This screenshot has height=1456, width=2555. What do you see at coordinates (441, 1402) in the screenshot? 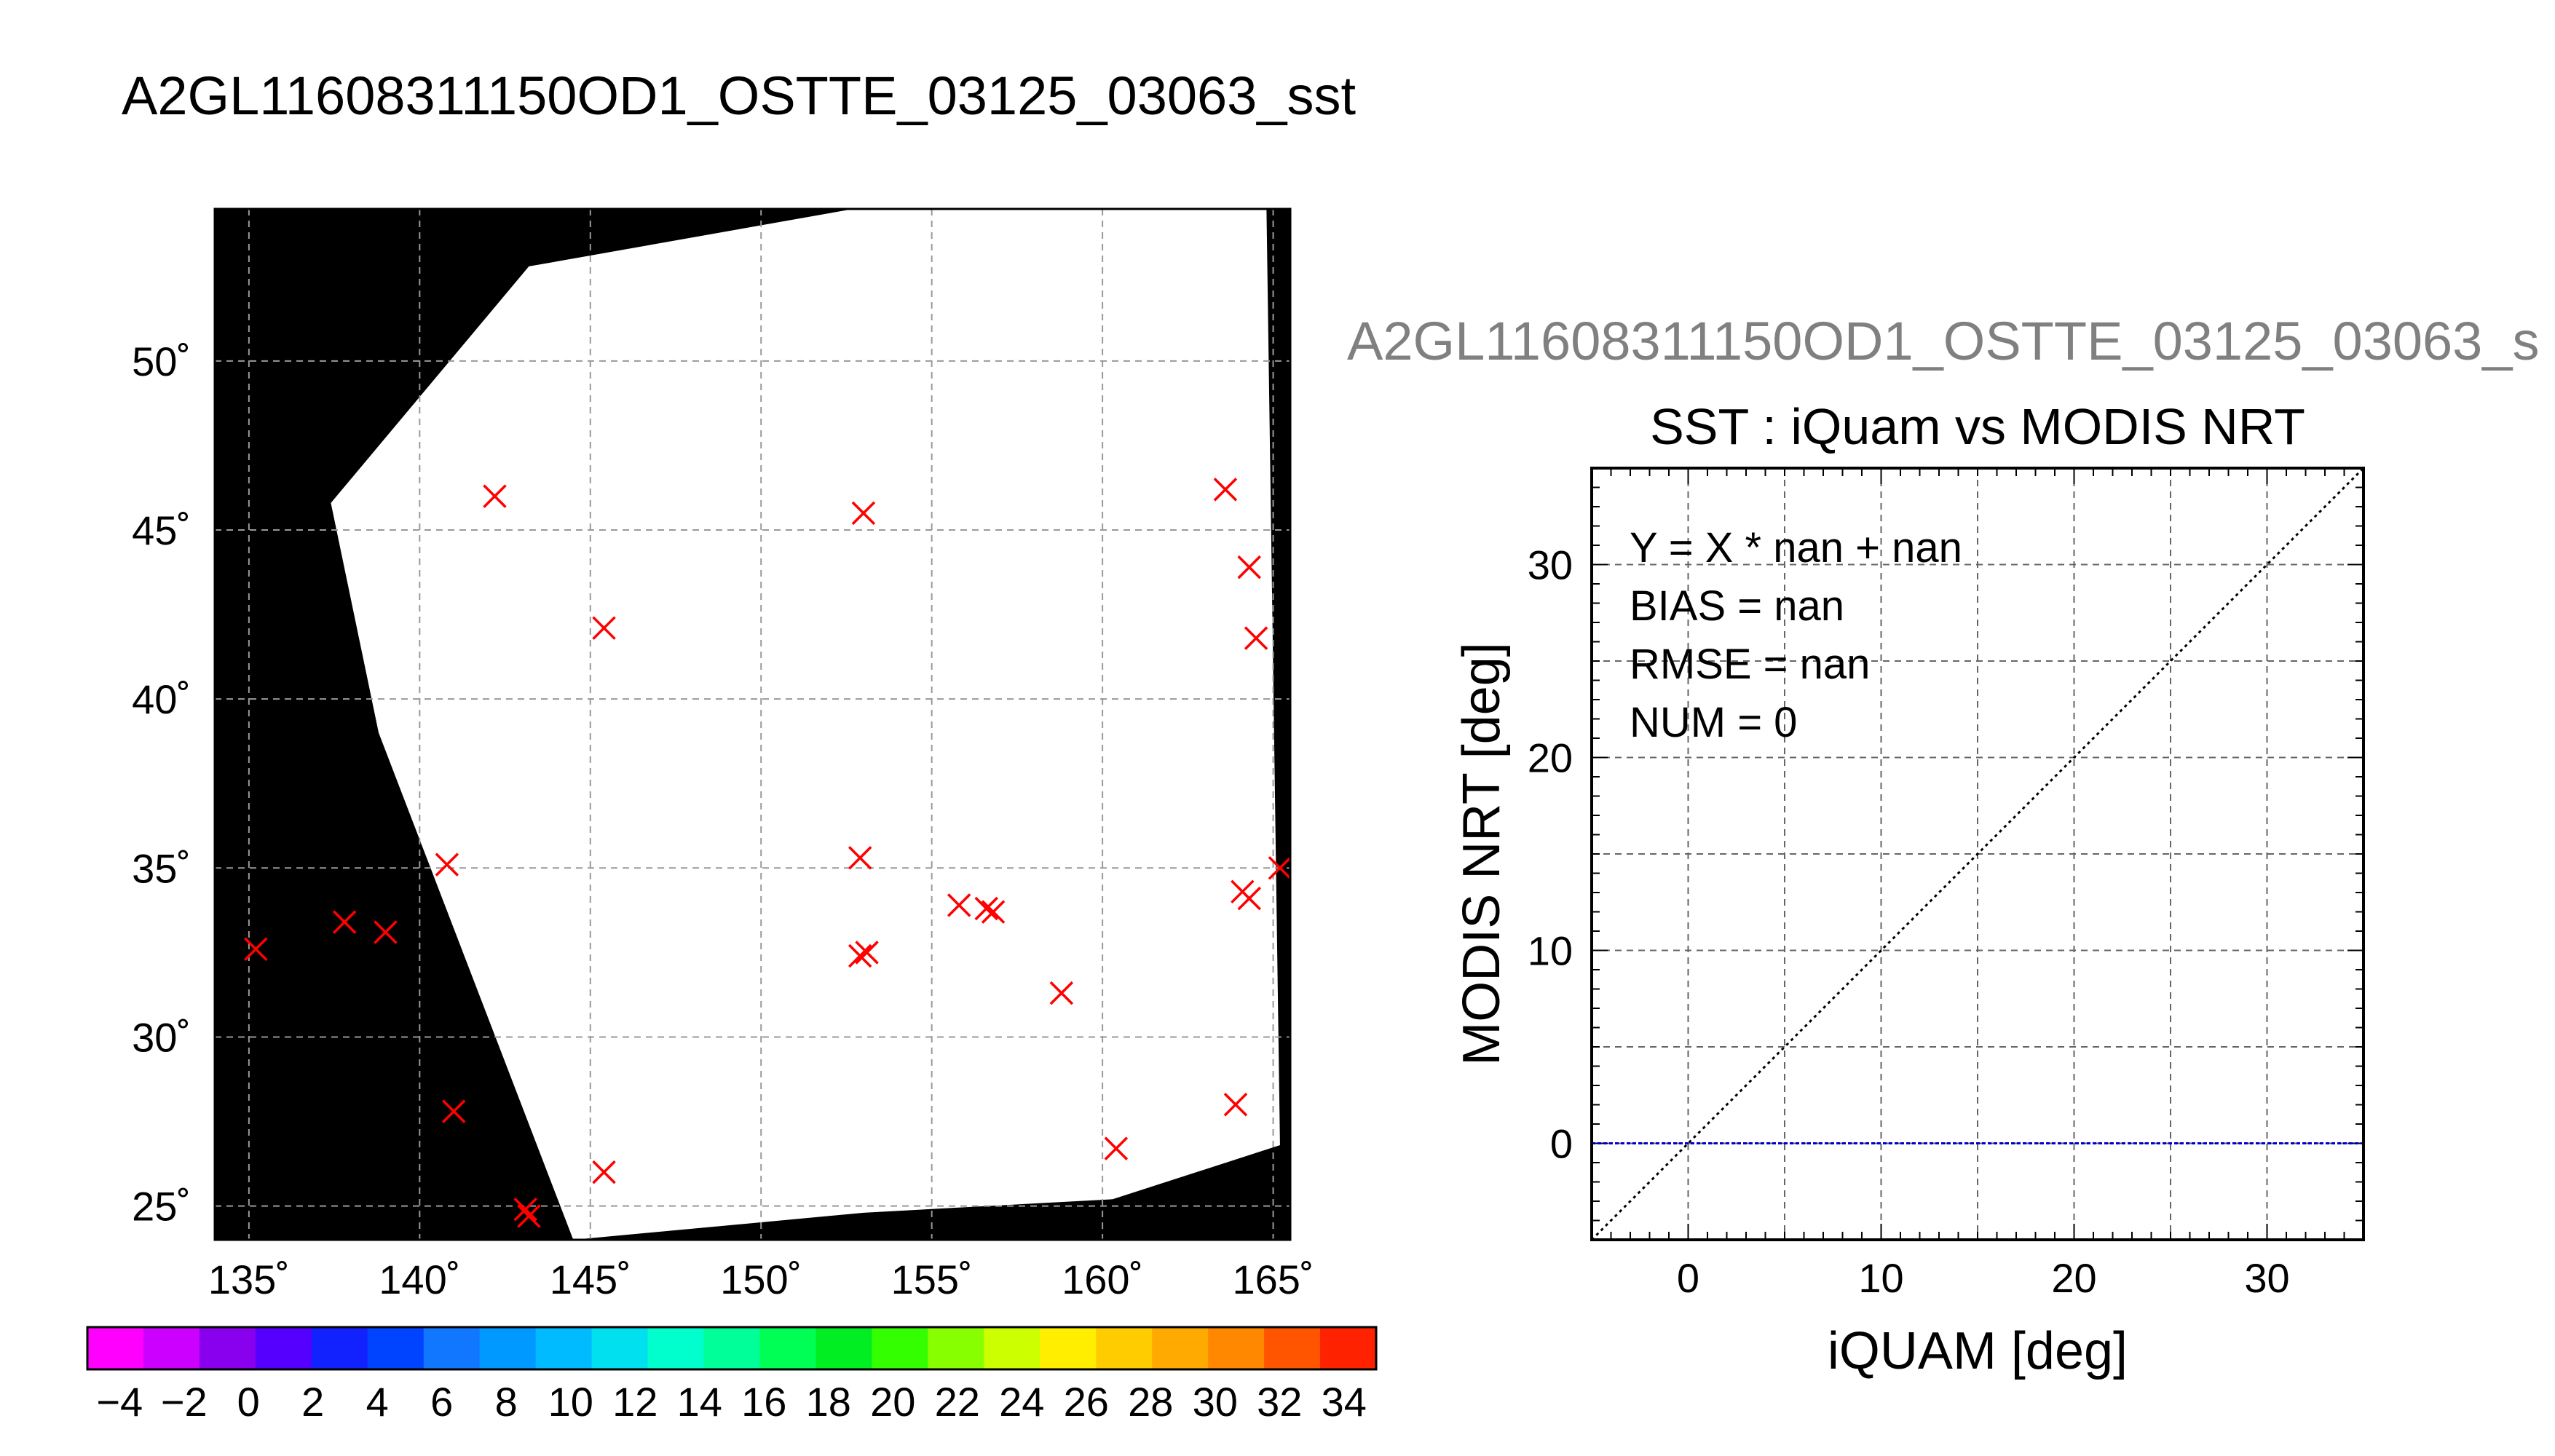
I see `colorbar-tick-label: 6` at bounding box center [441, 1402].